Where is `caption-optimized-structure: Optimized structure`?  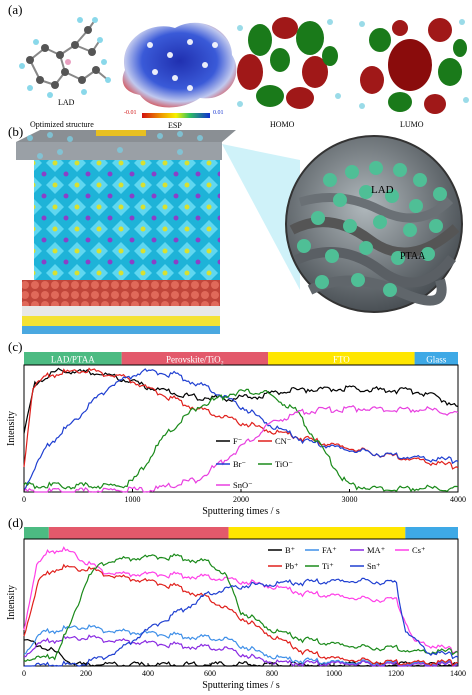
caption-optimized-structure: Optimized structure is located at coordinates (62, 124).